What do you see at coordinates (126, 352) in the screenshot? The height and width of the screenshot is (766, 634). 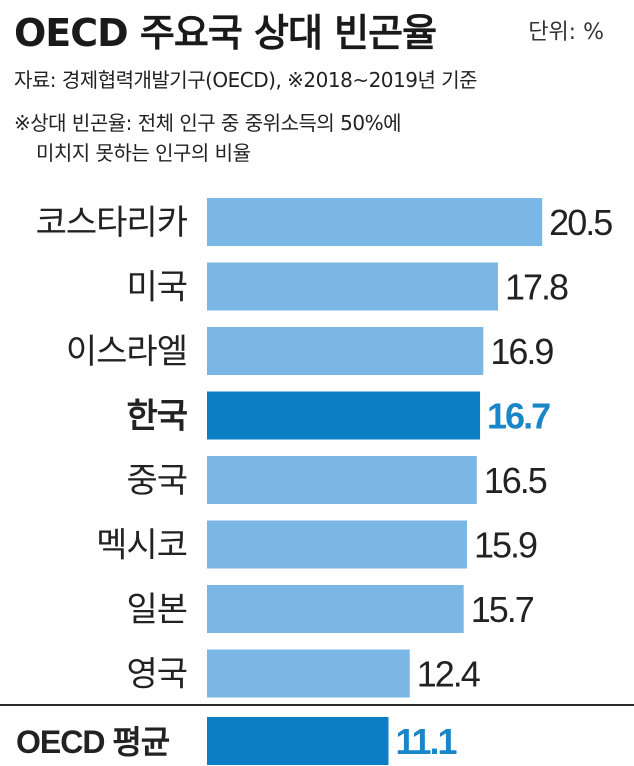 I see `category-label-2: 이스라엘` at bounding box center [126, 352].